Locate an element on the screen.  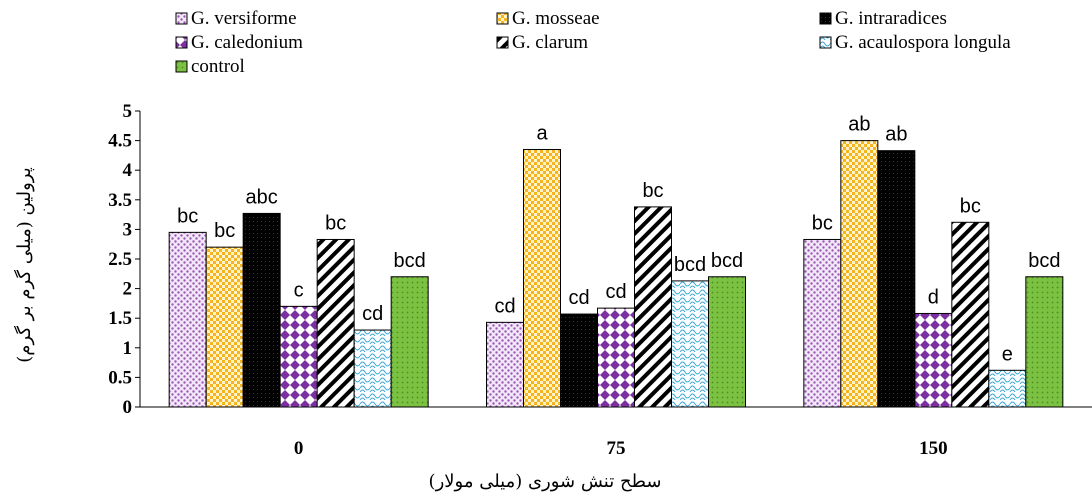
y-tick-label: 3.5 is located at coordinates (120, 200).